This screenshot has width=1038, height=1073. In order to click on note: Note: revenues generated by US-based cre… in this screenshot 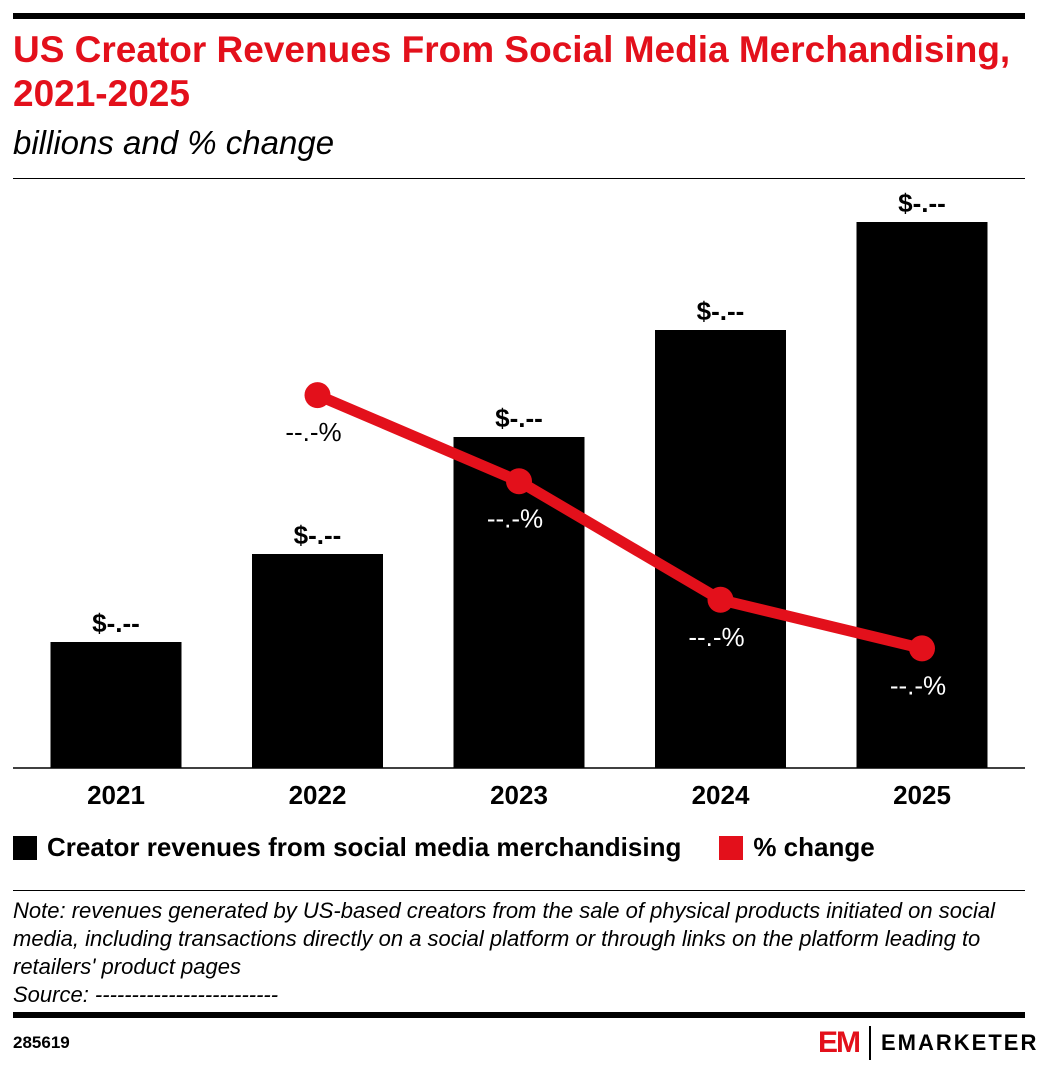, I will do `click(518, 953)`.